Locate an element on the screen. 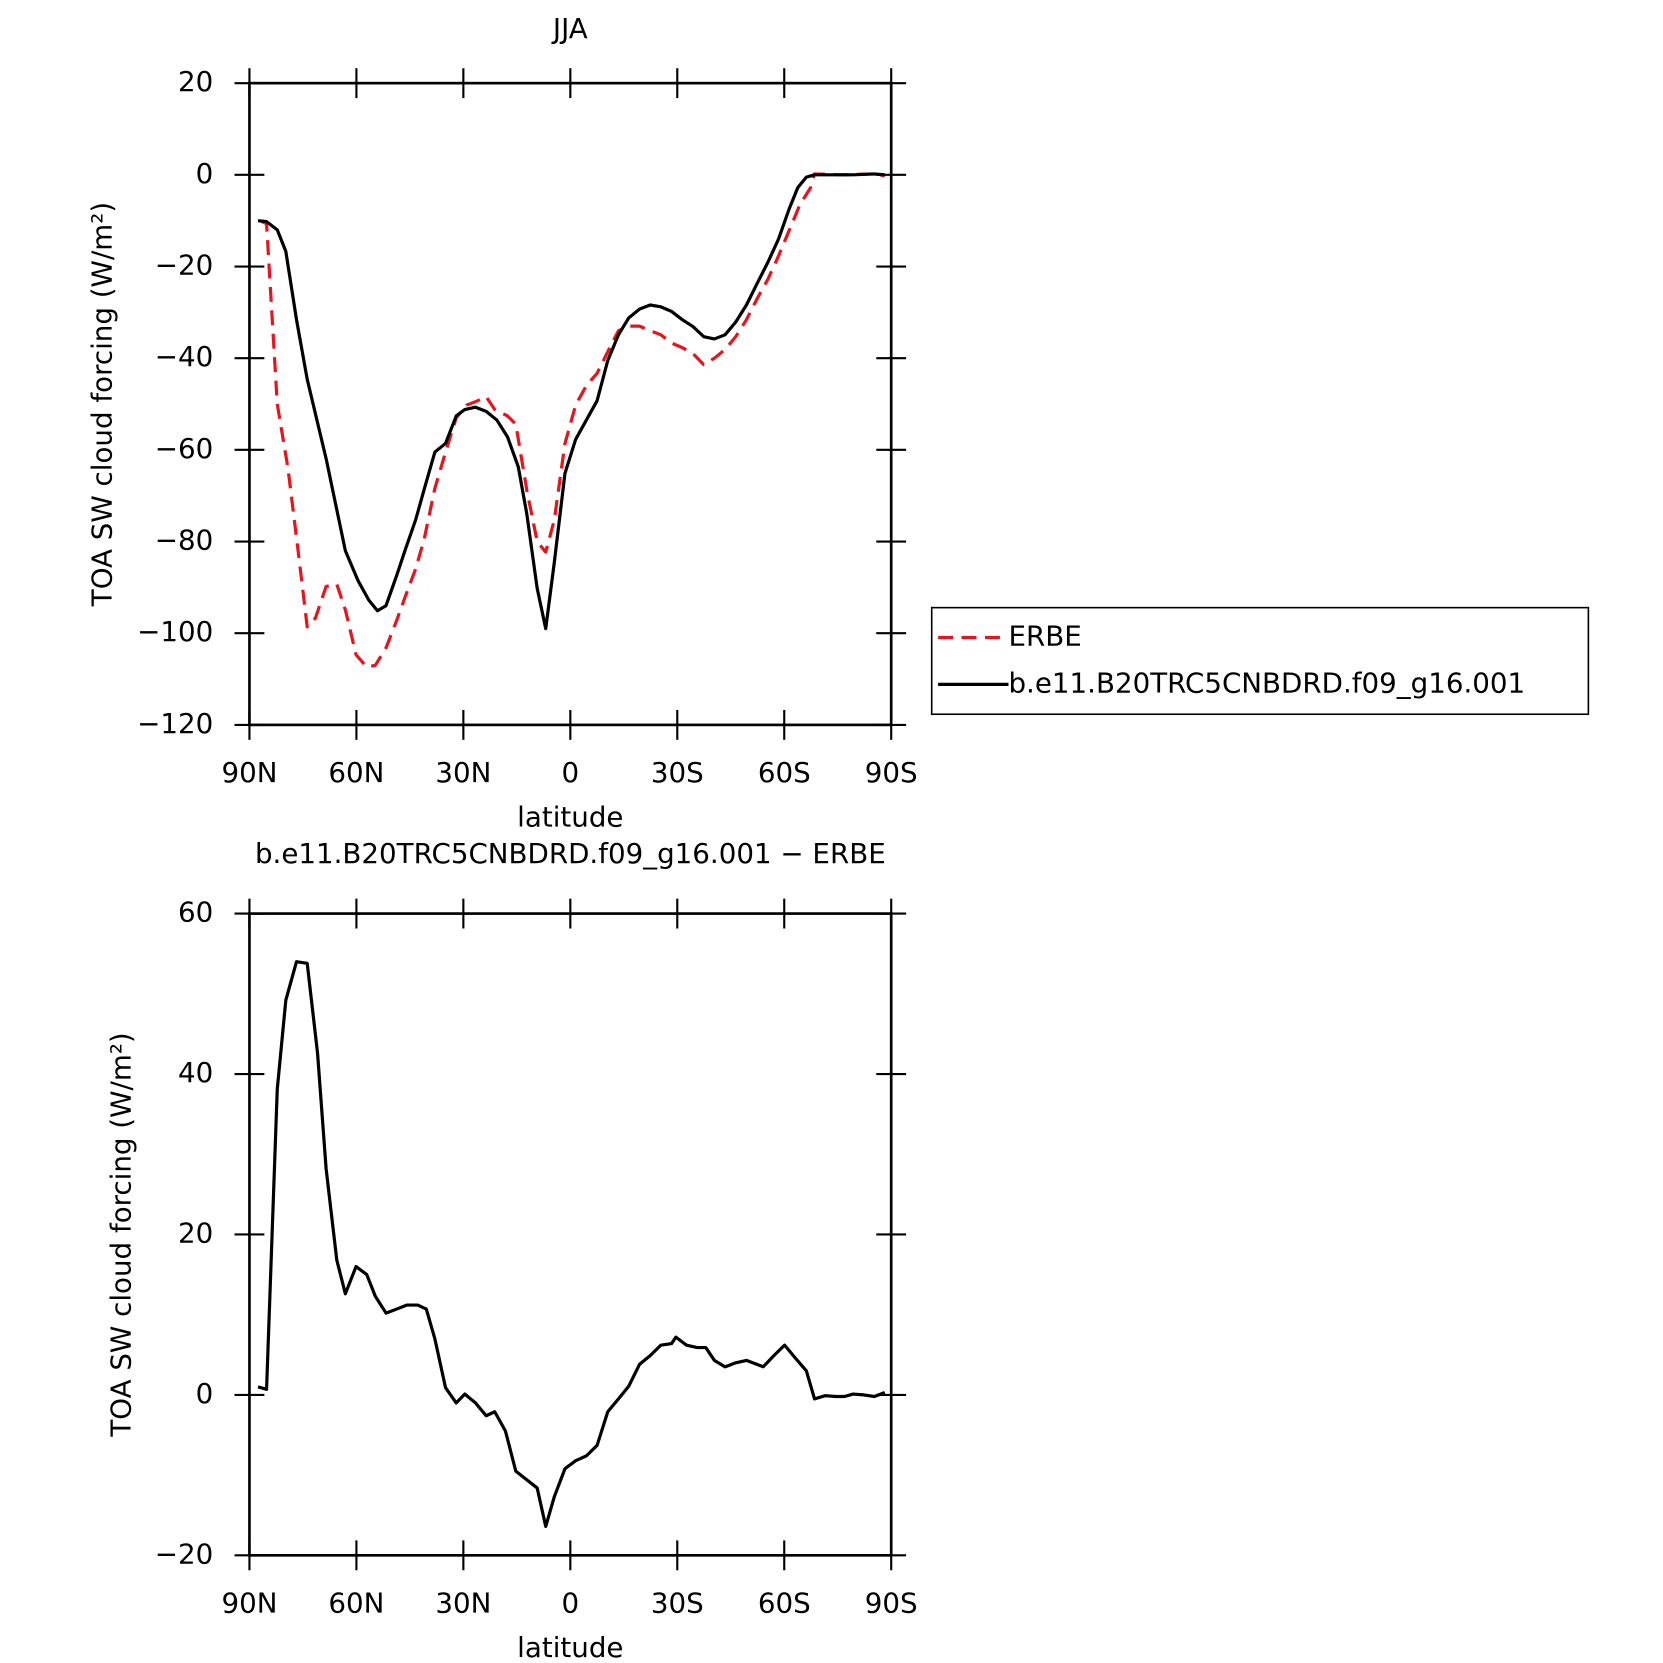 Image resolution: width=1663 pixels, height=1663 pixels. y-tick-label: −80 is located at coordinates (184, 540).